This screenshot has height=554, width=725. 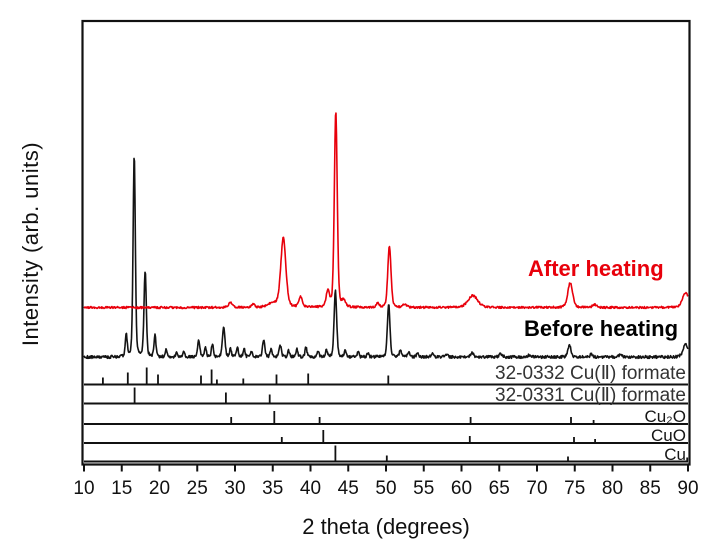 I want to click on y-axis-title: Intensity (arb. units), so click(x=30, y=244).